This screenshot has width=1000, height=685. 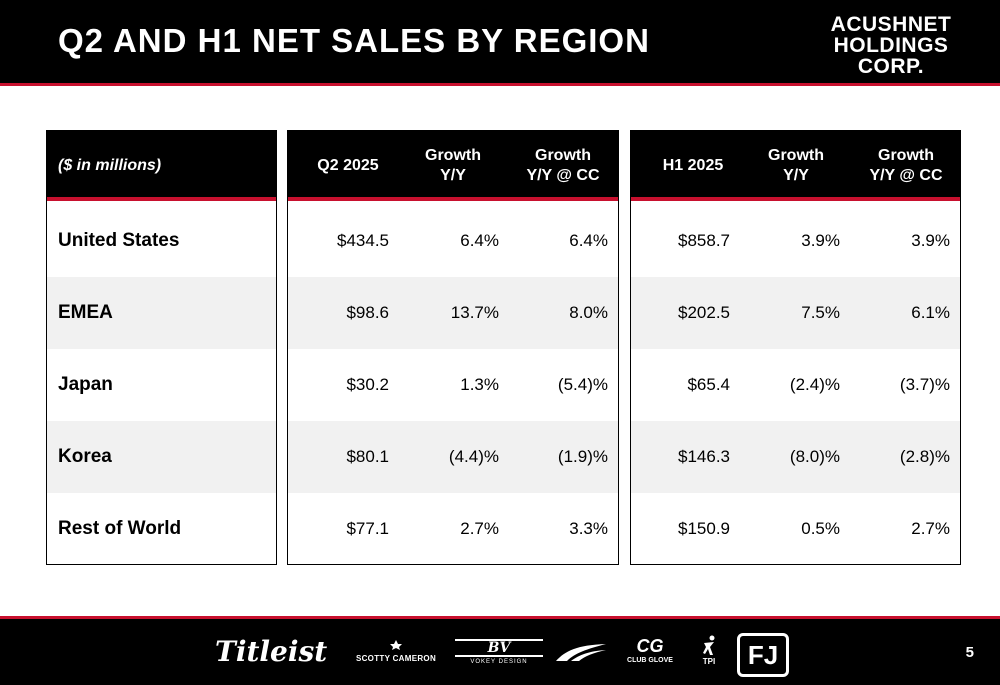 I want to click on club-glove-text: CLUB GLOVE, so click(x=650, y=660).